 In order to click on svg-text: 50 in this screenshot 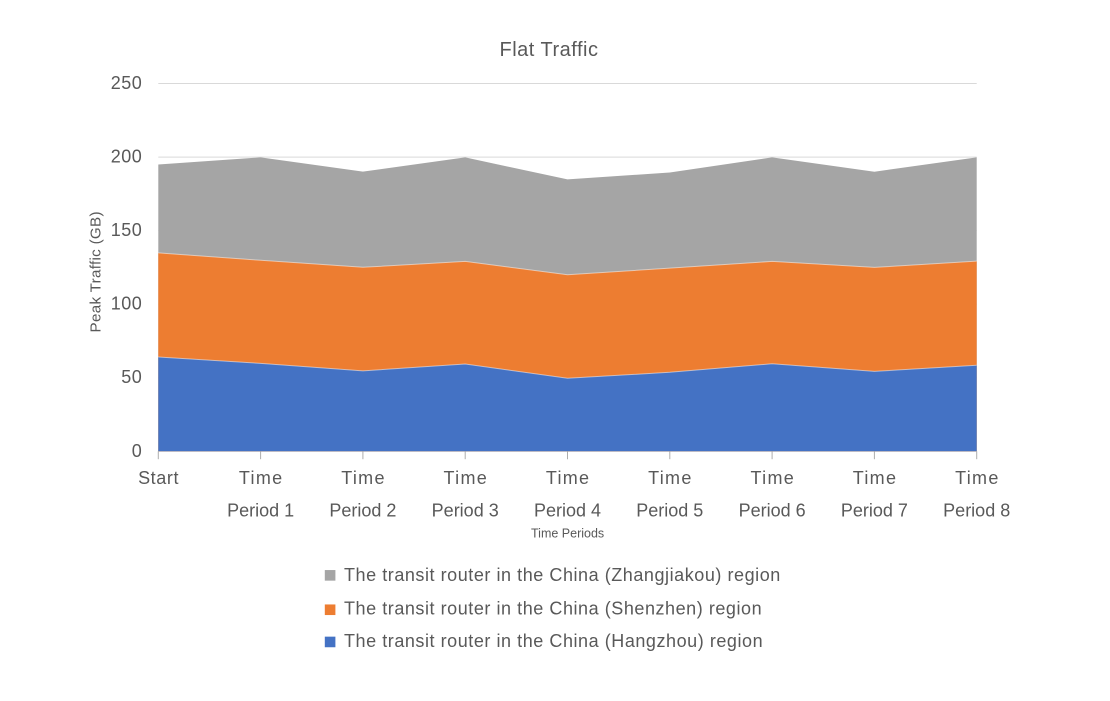, I will do `click(131, 377)`.